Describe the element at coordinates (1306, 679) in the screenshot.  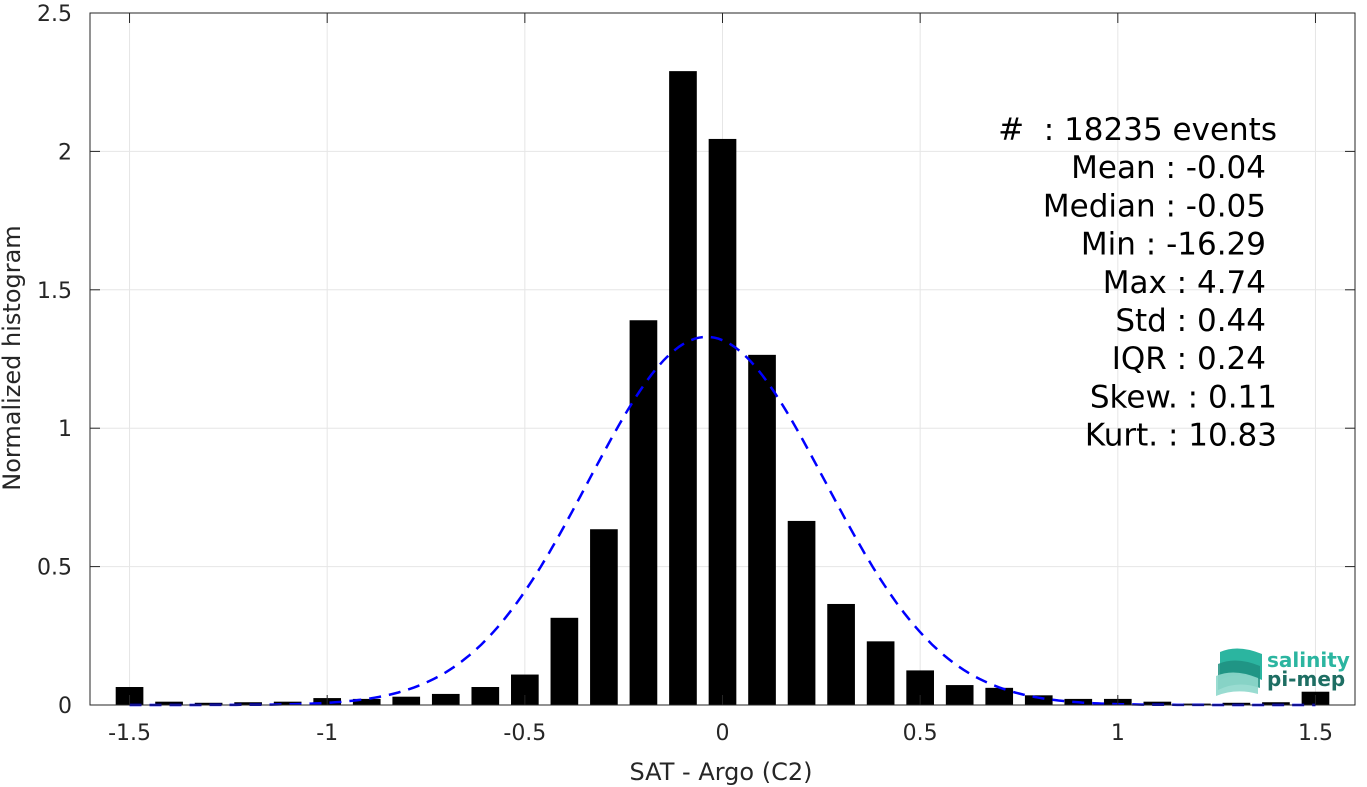
I see `logo-text-pi-mep: pi-mep` at that location.